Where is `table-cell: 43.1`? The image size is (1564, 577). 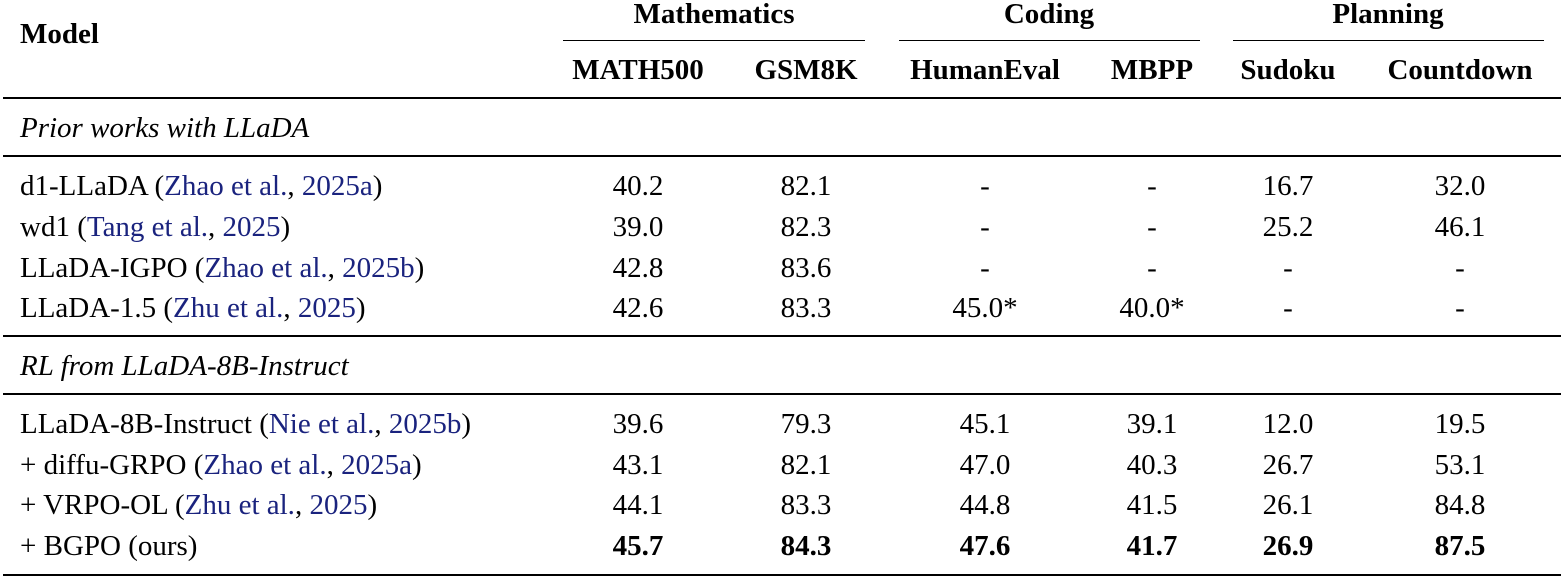
table-cell: 43.1 is located at coordinates (638, 465).